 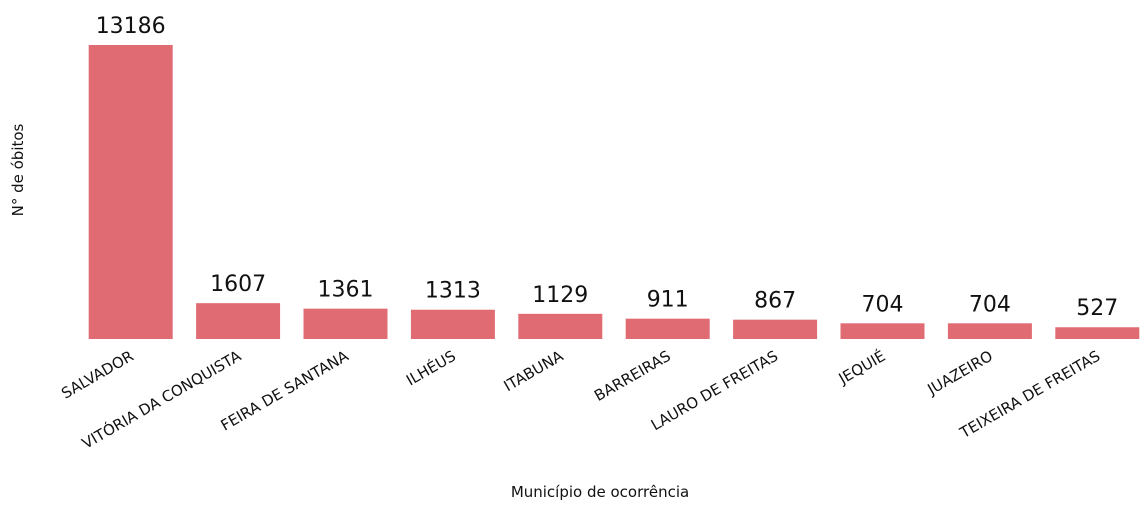 I want to click on value-label: 1129, so click(x=560, y=295).